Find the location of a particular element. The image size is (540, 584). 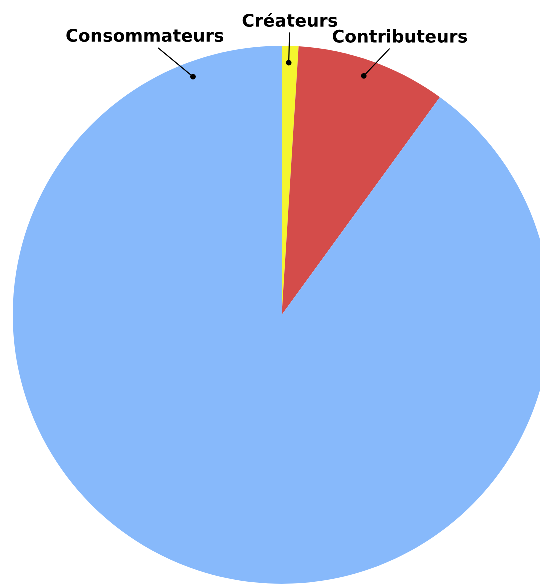

slice-label: Contributeurs is located at coordinates (400, 36).